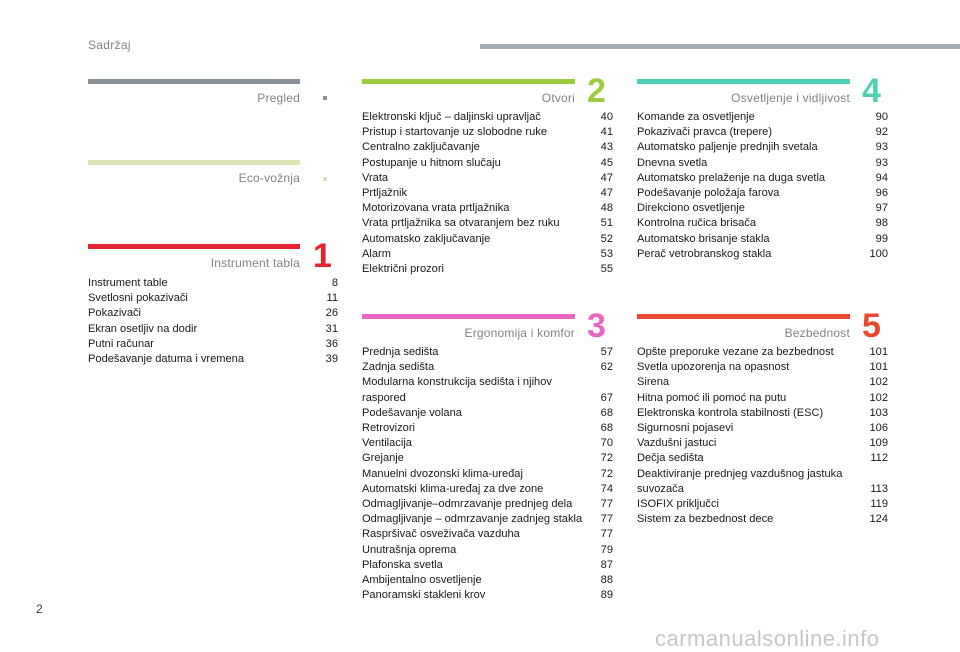 This screenshot has width=960, height=652. I want to click on toc-entry: Vazdušni jastuci 109, so click(762, 443).